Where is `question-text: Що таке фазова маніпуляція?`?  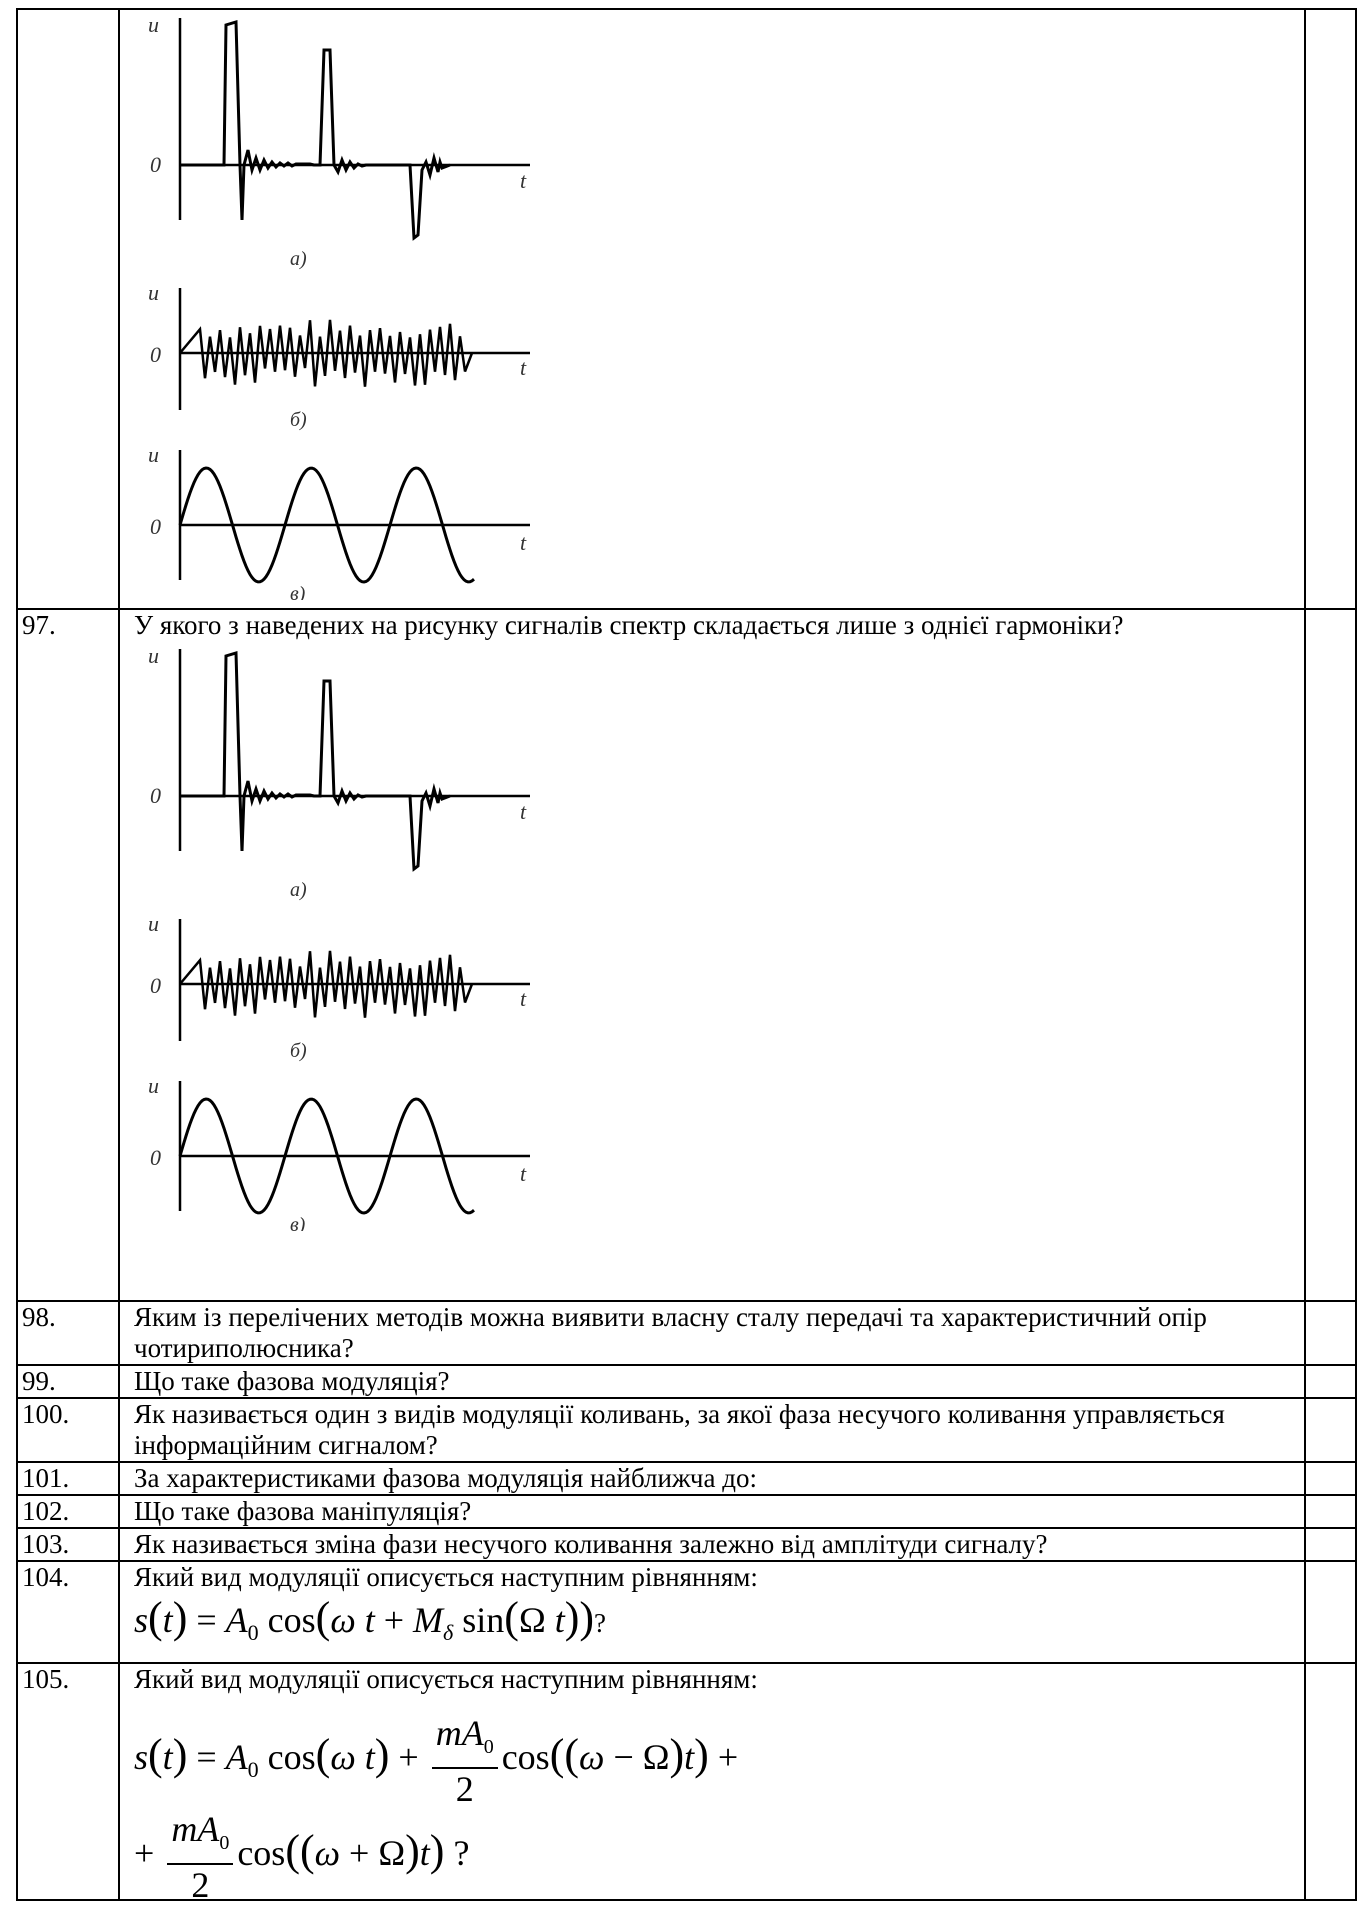 question-text: Що таке фазова маніпуляція? is located at coordinates (712, 1511).